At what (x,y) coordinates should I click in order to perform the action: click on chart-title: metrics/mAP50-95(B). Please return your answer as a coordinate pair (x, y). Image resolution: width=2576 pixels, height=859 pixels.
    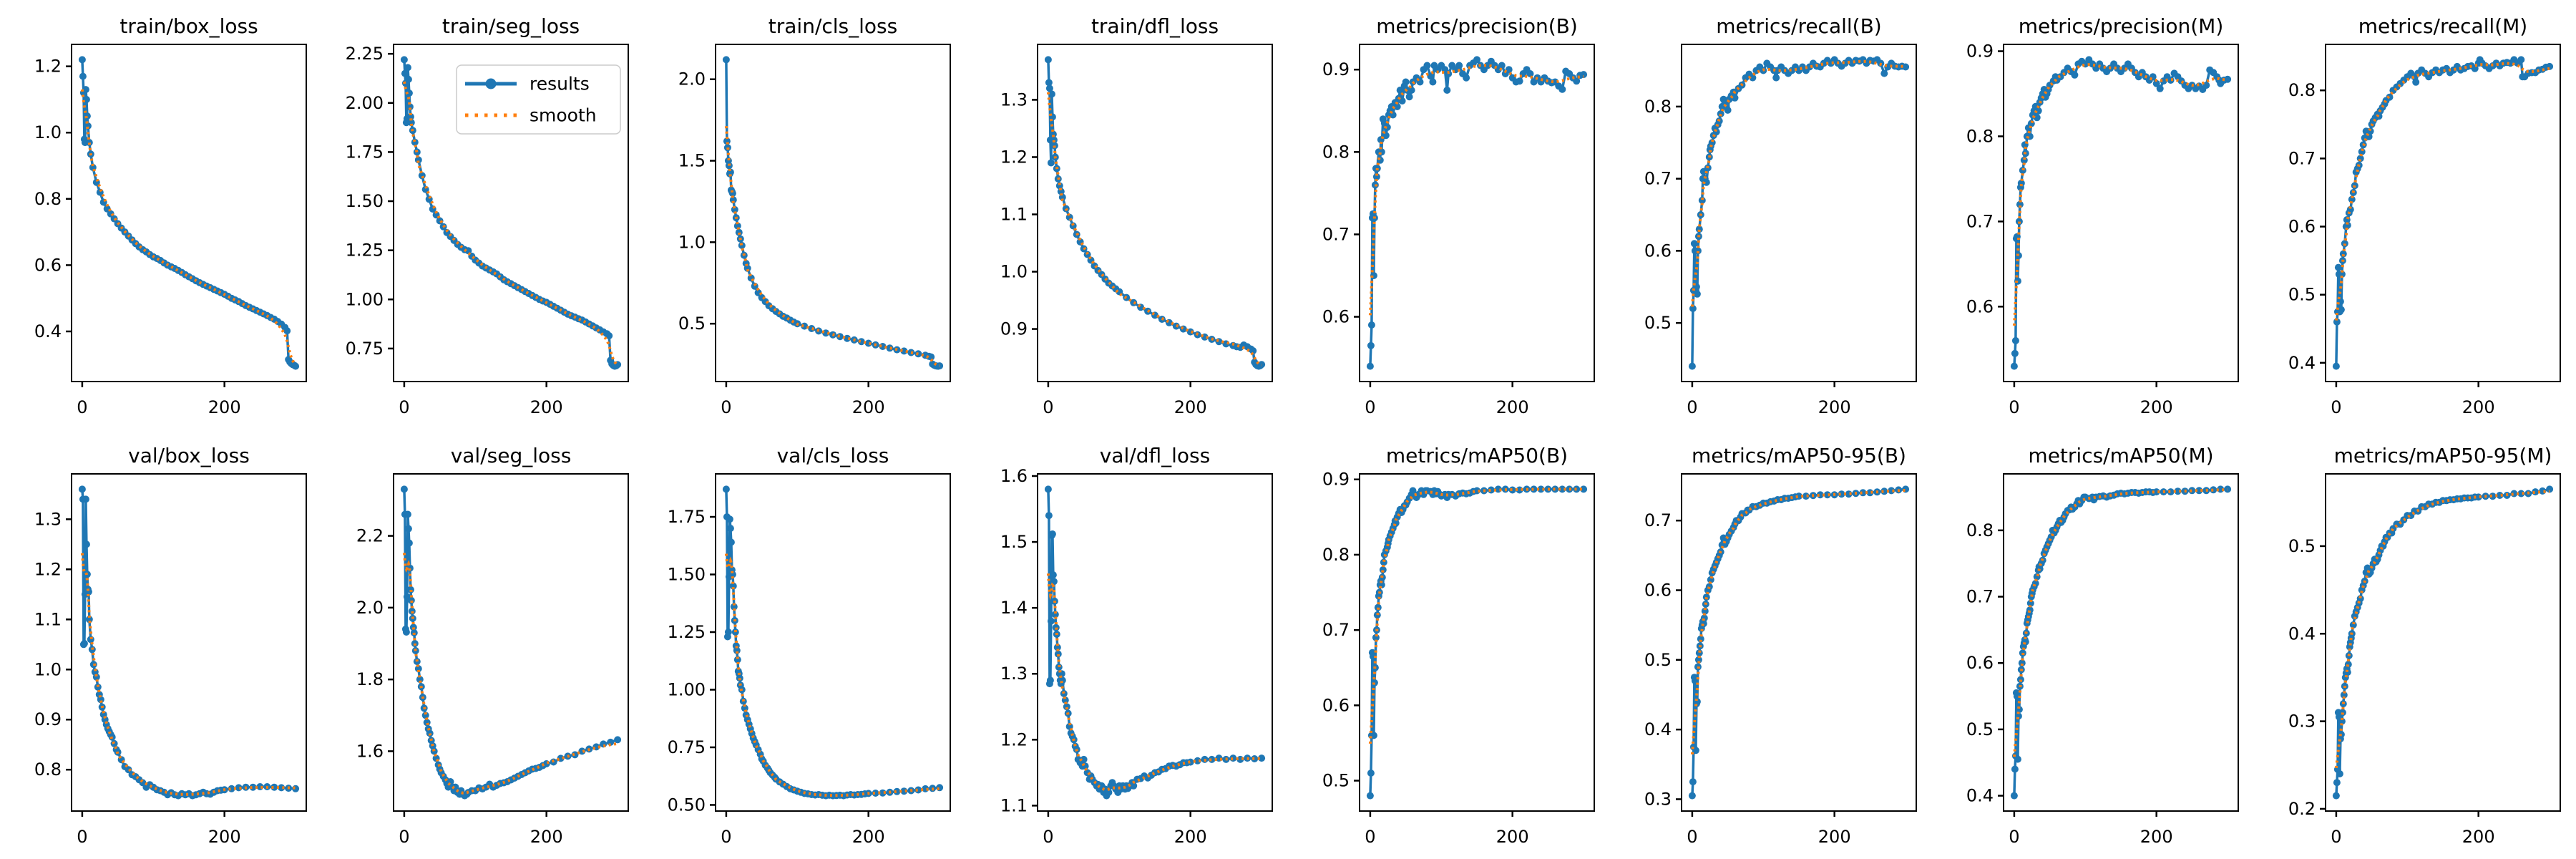
    Looking at the image, I should click on (1799, 455).